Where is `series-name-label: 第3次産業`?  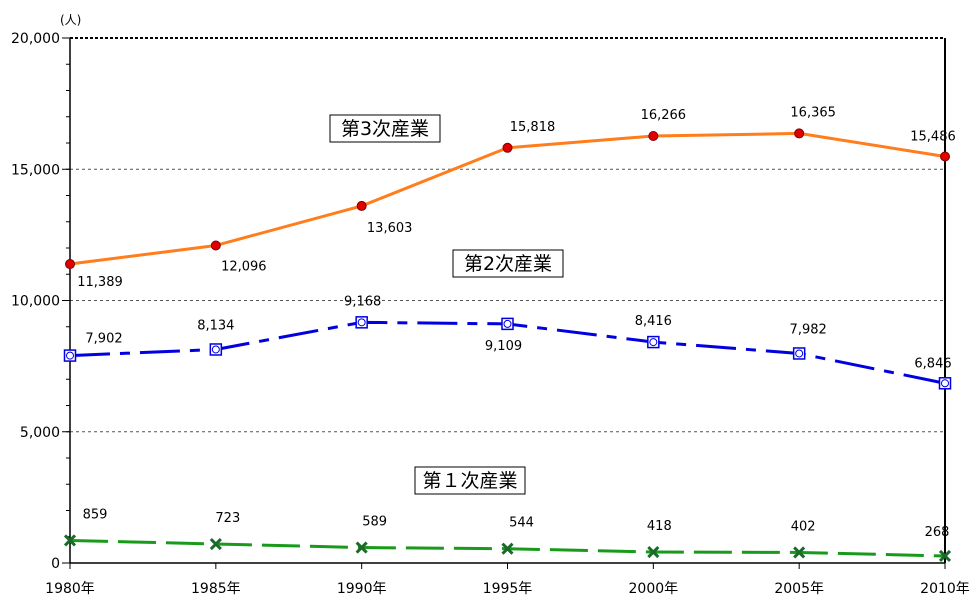
series-name-label: 第3次産業 is located at coordinates (385, 128).